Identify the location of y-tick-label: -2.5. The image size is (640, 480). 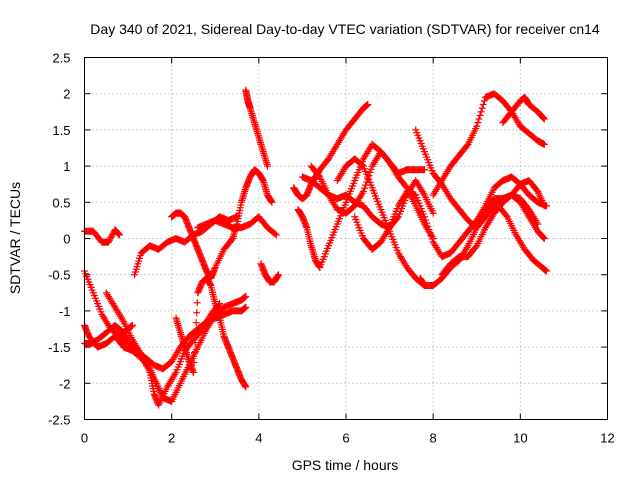
(59, 420).